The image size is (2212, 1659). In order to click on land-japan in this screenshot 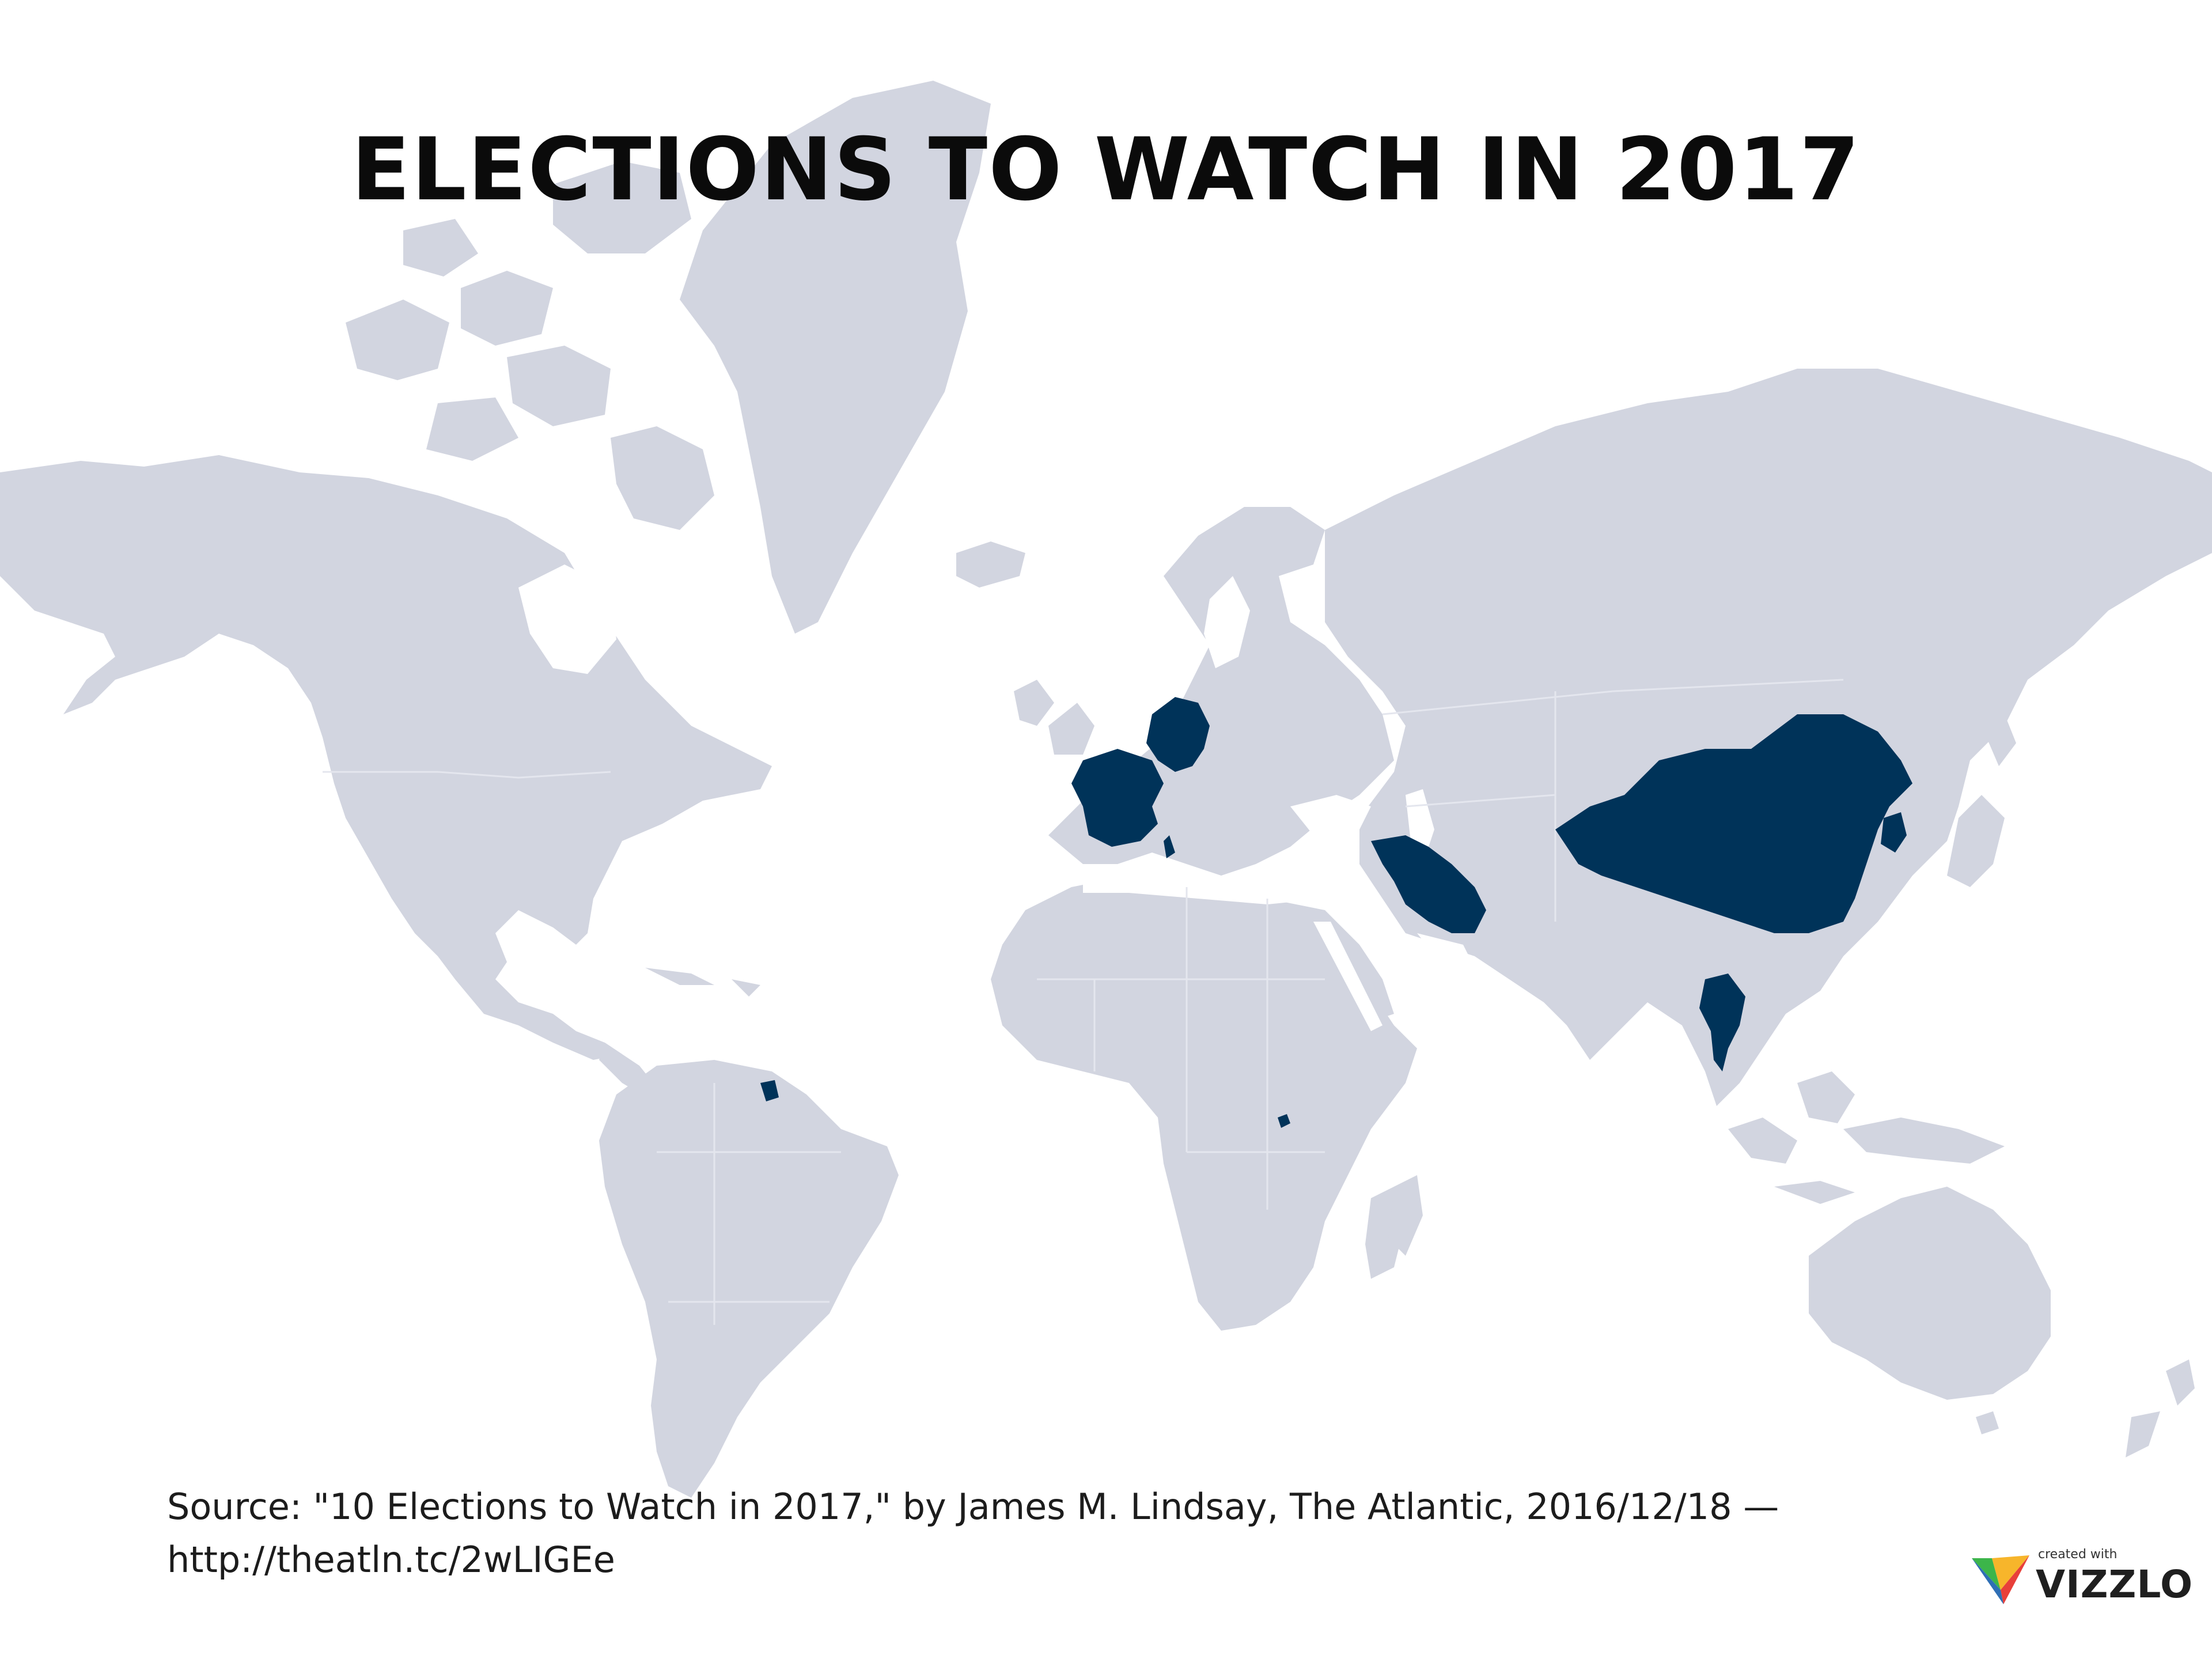, I will do `click(1981, 800)`.